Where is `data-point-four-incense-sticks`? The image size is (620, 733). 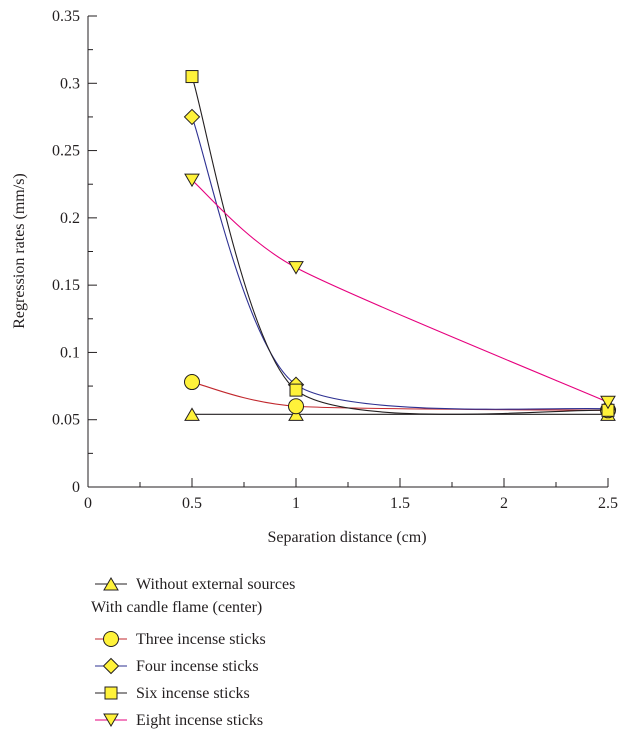
data-point-four-incense-sticks is located at coordinates (192, 117).